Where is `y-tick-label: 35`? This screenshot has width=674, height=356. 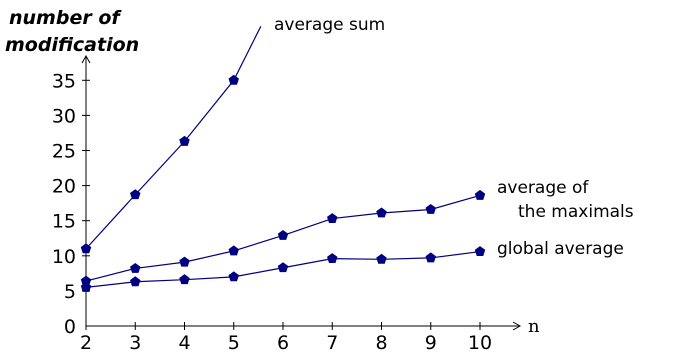
y-tick-label: 35 is located at coordinates (64, 81).